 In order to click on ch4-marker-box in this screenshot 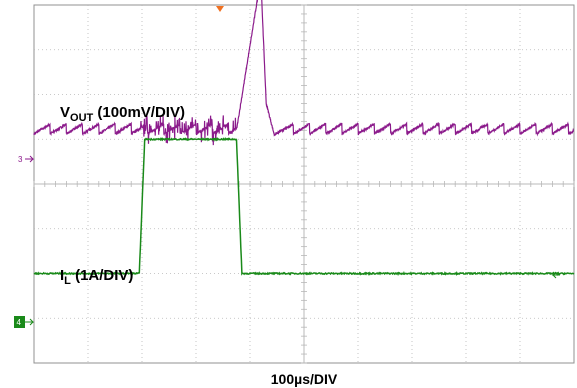, I will do `click(19, 322)`.